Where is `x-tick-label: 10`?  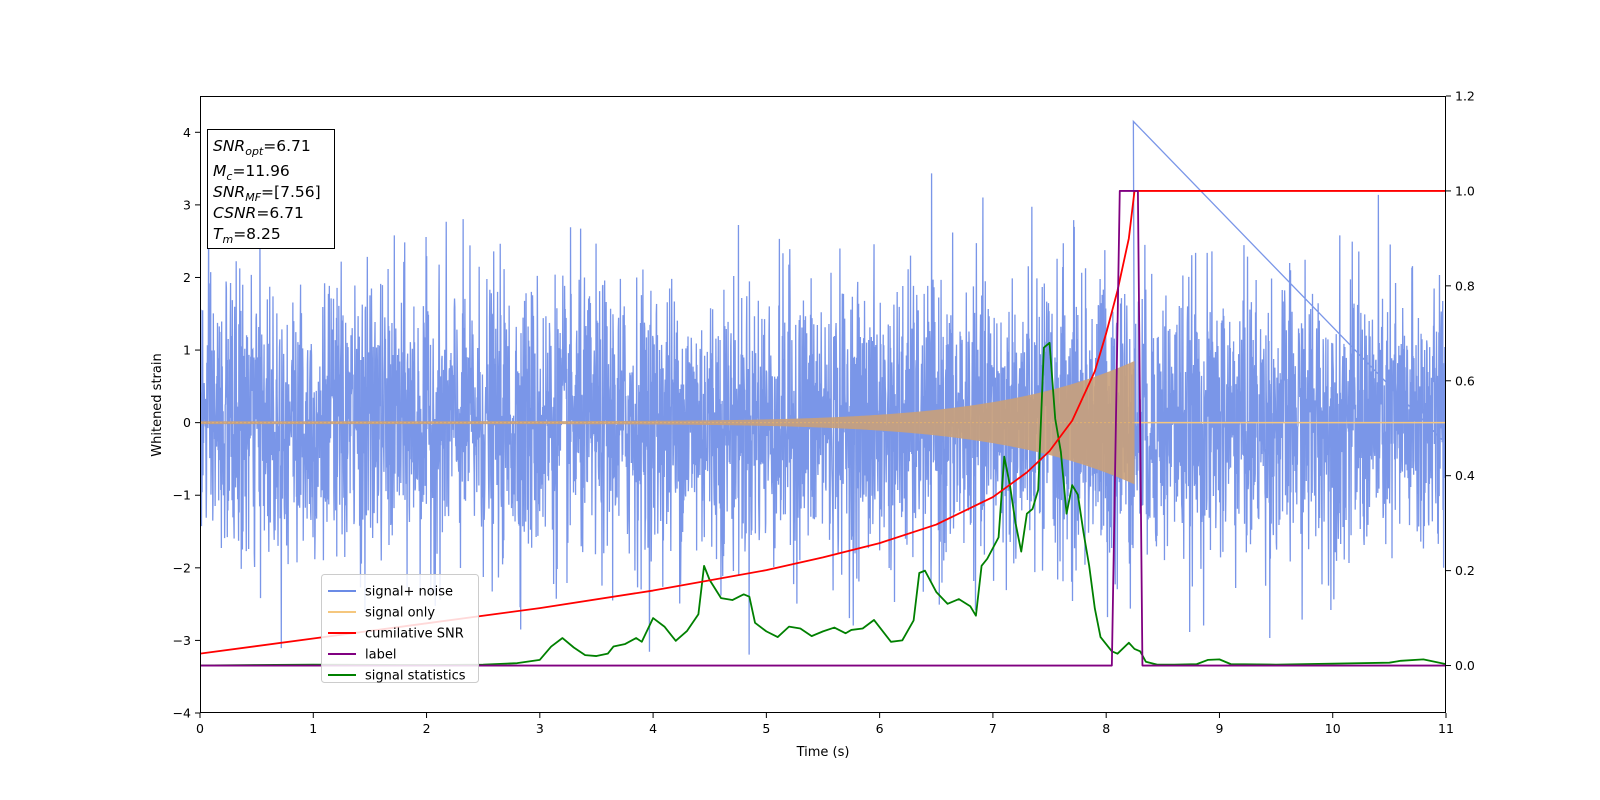 x-tick-label: 10 is located at coordinates (1333, 728).